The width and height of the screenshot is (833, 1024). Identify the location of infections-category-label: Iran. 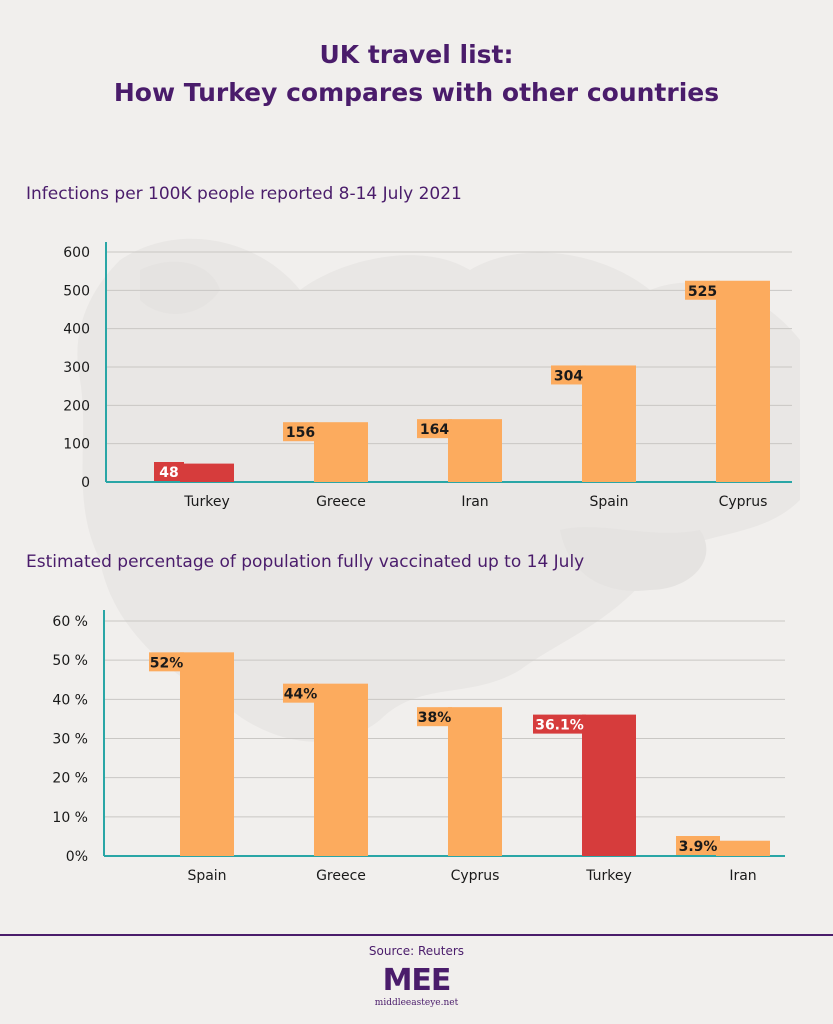
(474, 502).